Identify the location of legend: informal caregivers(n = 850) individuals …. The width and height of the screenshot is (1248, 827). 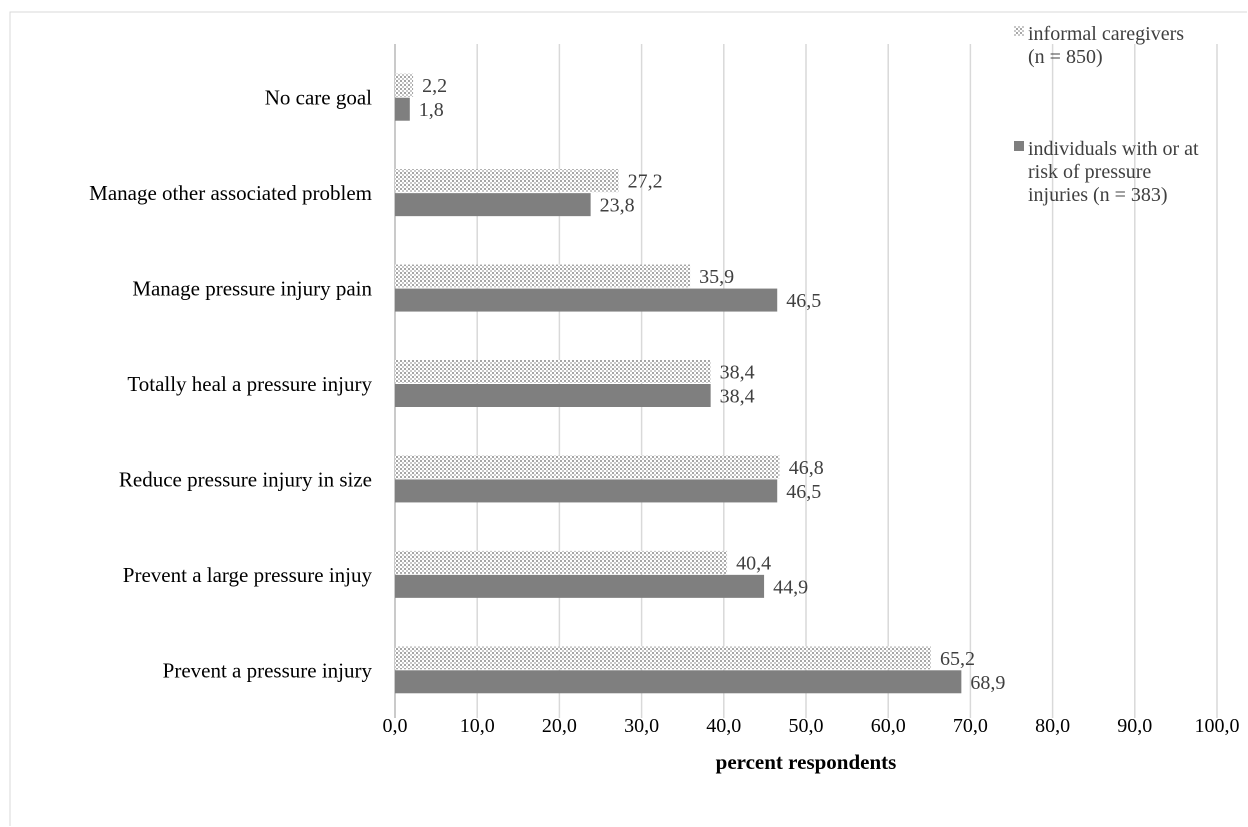
(1106, 114).